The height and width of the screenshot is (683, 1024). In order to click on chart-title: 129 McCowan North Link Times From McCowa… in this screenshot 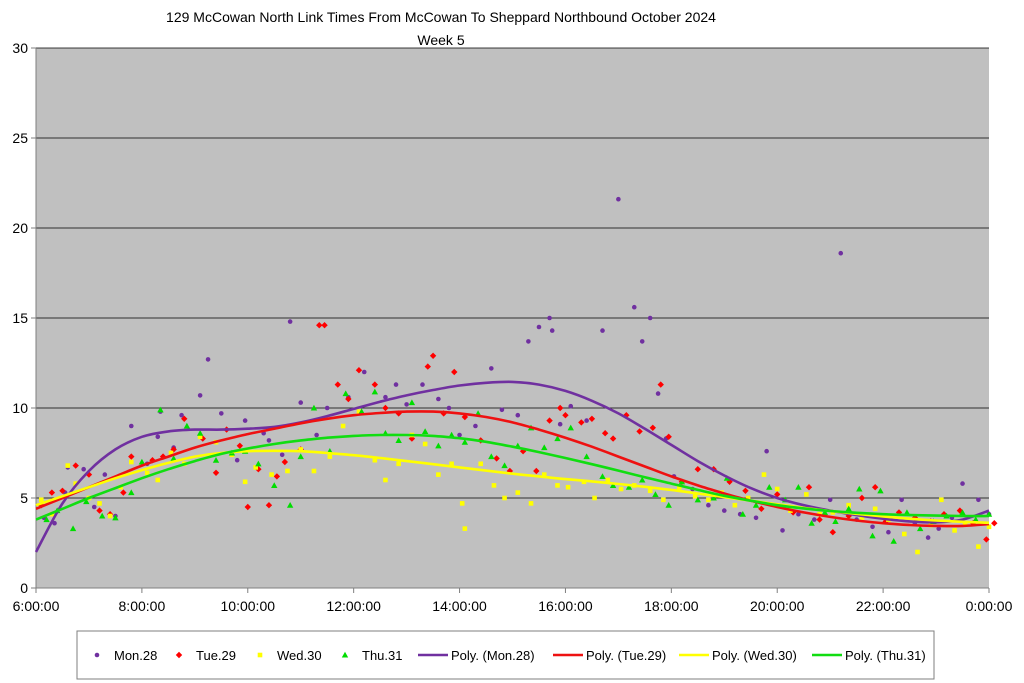, I will do `click(441, 17)`.